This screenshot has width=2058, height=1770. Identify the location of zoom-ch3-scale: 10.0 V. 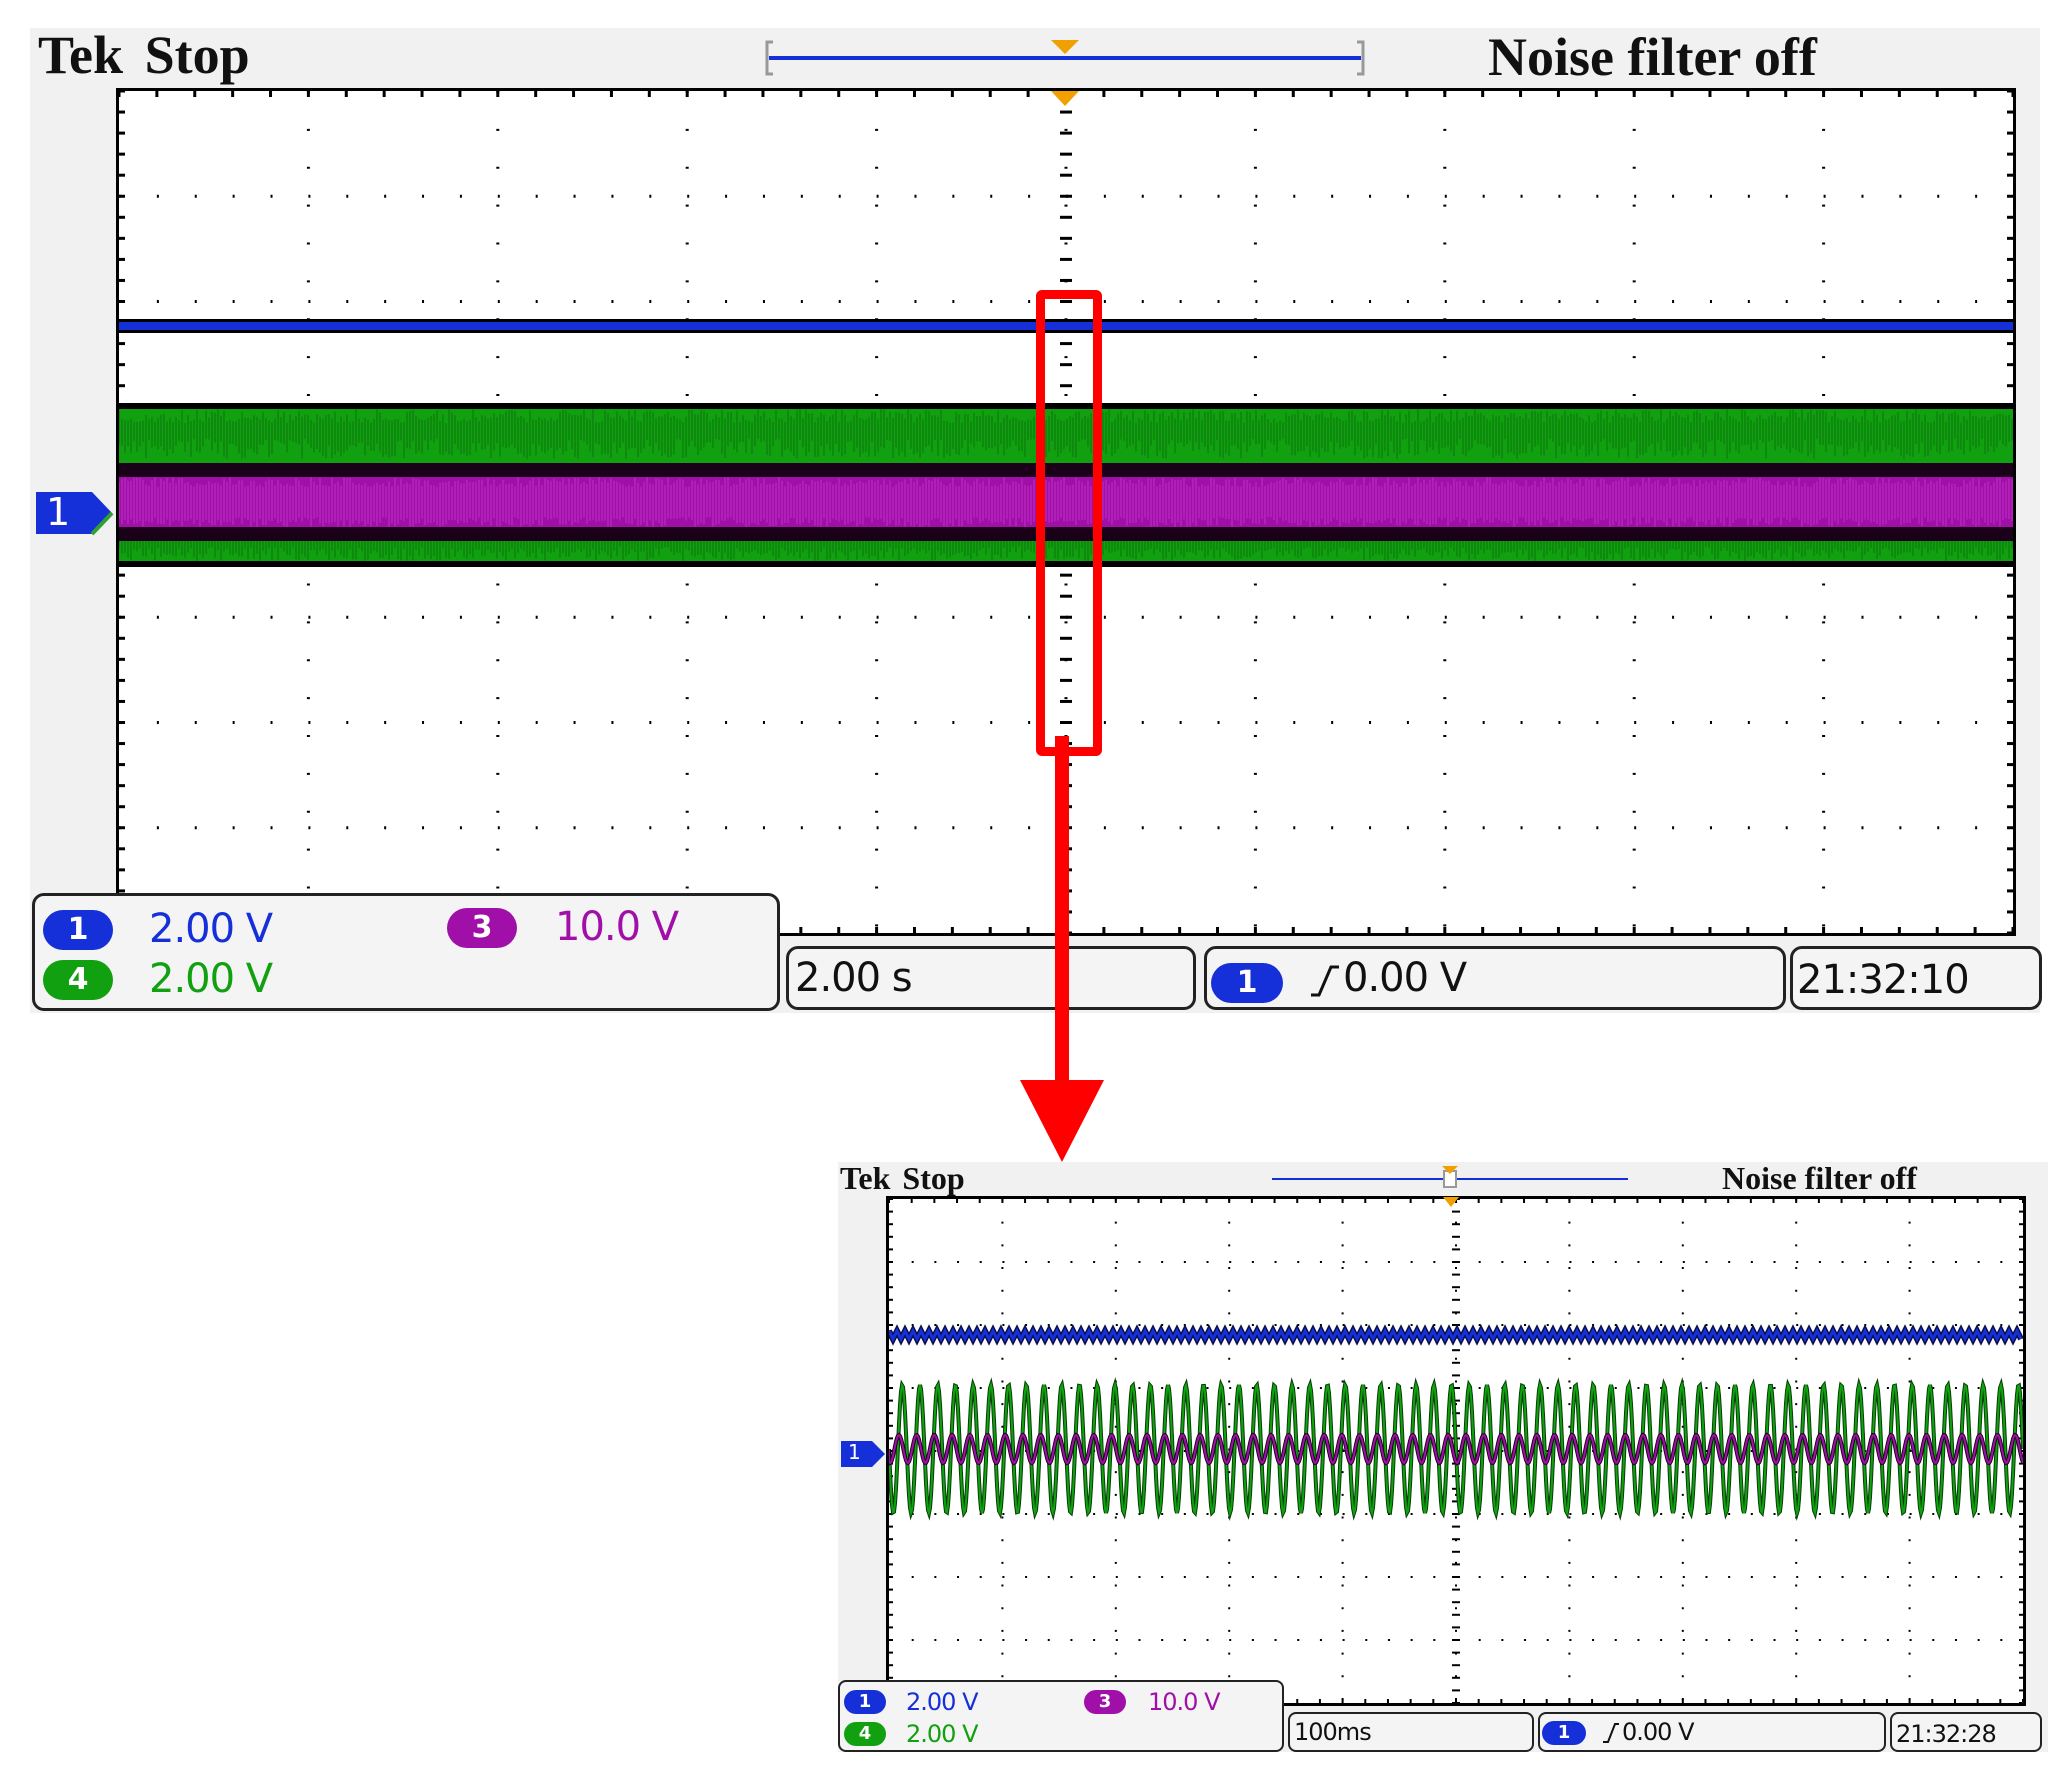
(1184, 1702).